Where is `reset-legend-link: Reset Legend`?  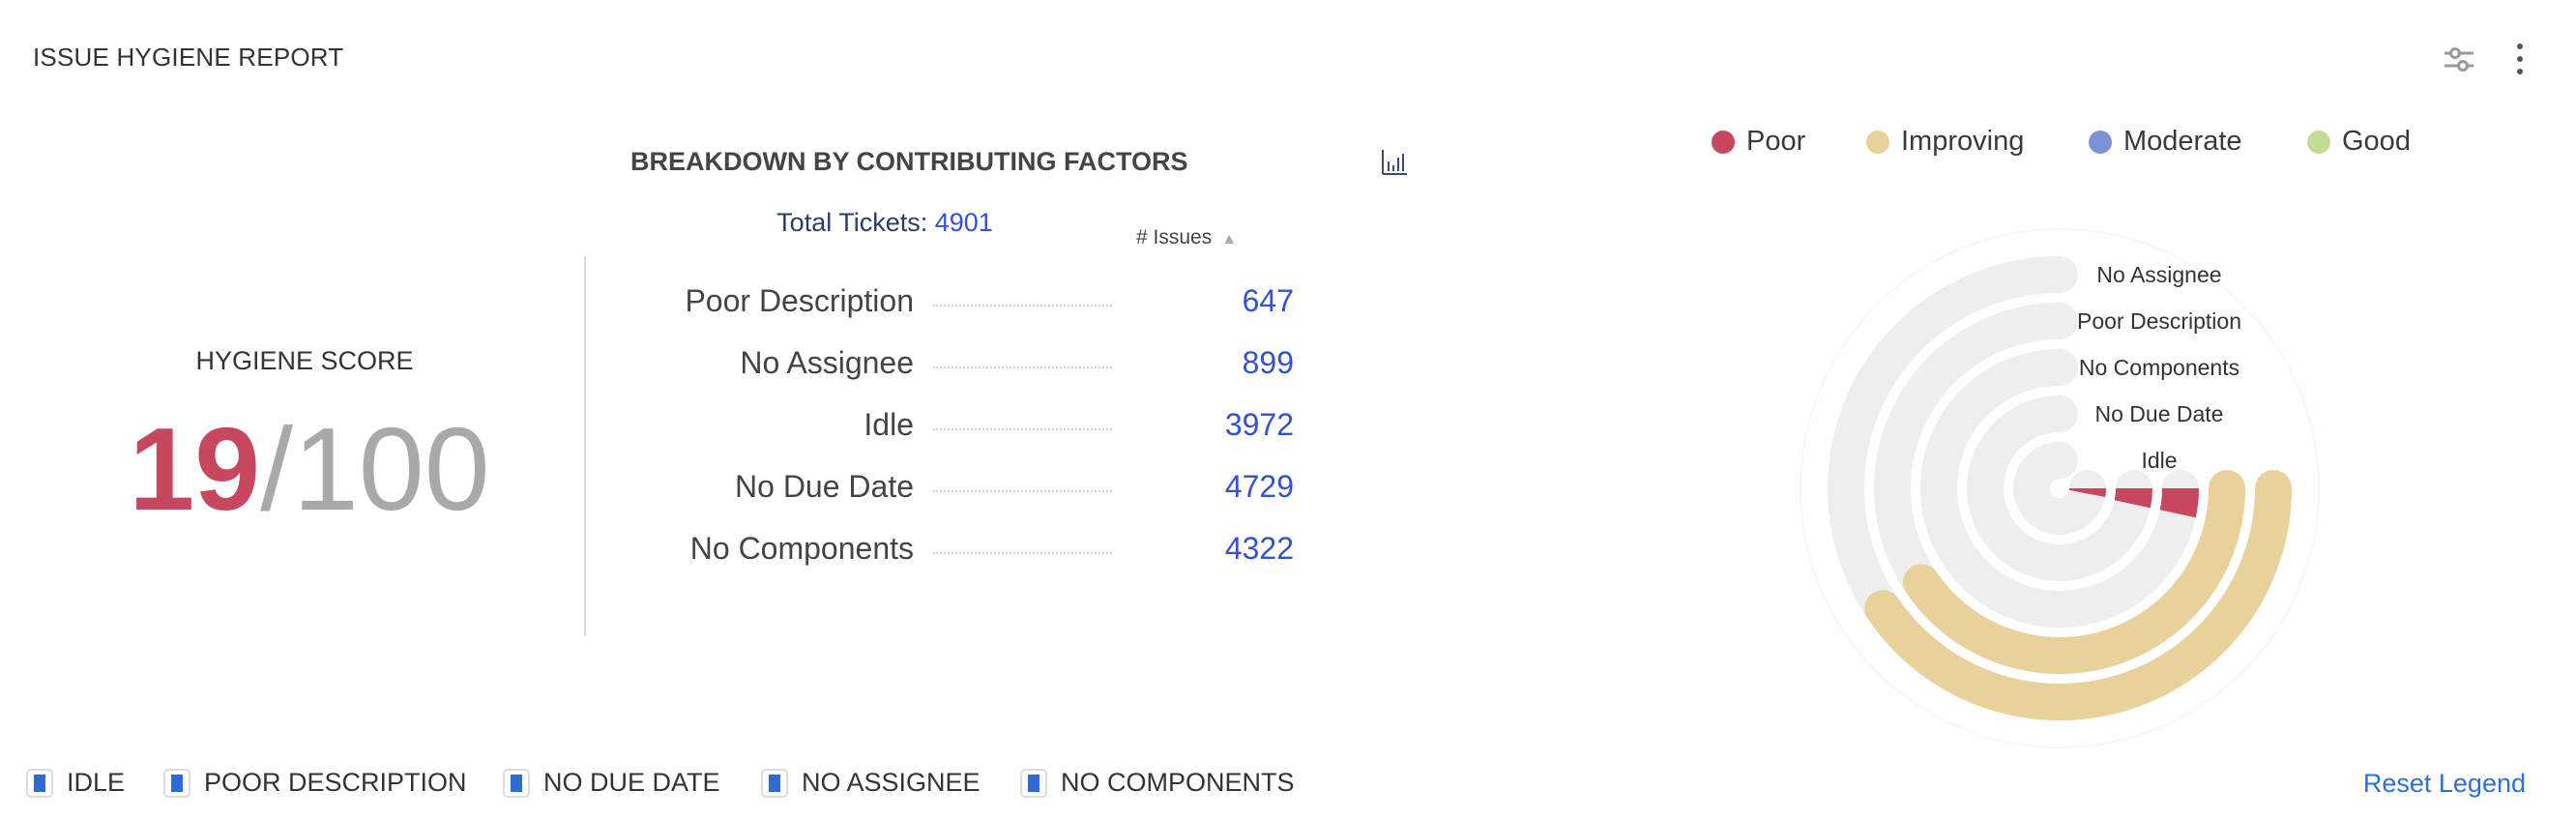 reset-legend-link: Reset Legend is located at coordinates (2444, 783).